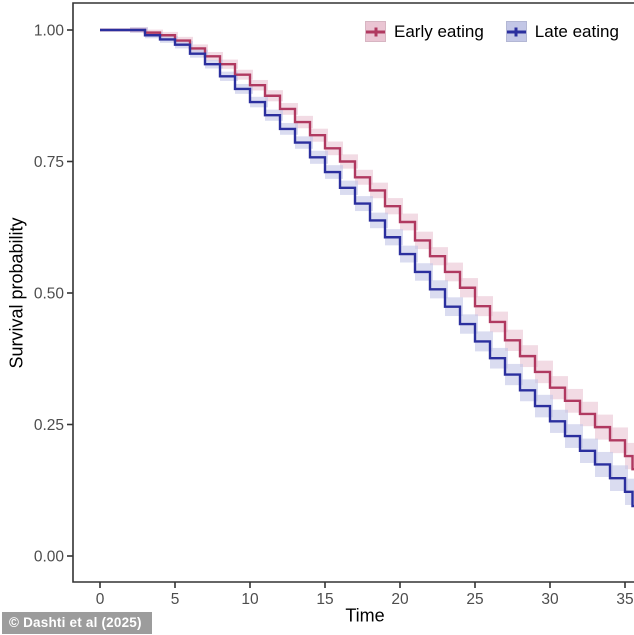 The height and width of the screenshot is (635, 634). What do you see at coordinates (250, 599) in the screenshot?
I see `x-tick-label: 10` at bounding box center [250, 599].